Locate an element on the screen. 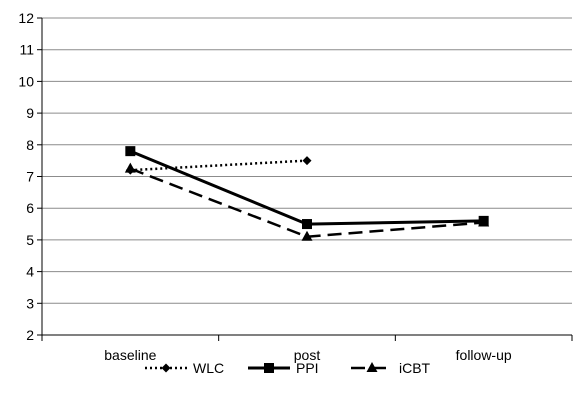 The width and height of the screenshot is (582, 393). y-tick-label: 2 is located at coordinates (30, 335).